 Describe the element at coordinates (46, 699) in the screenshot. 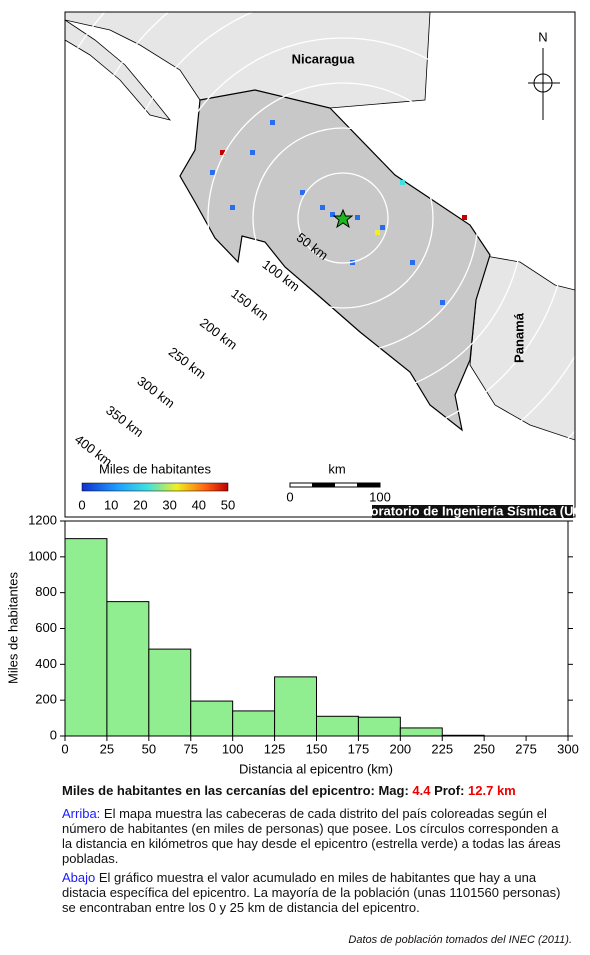

I see `y-tick-label: 200` at that location.